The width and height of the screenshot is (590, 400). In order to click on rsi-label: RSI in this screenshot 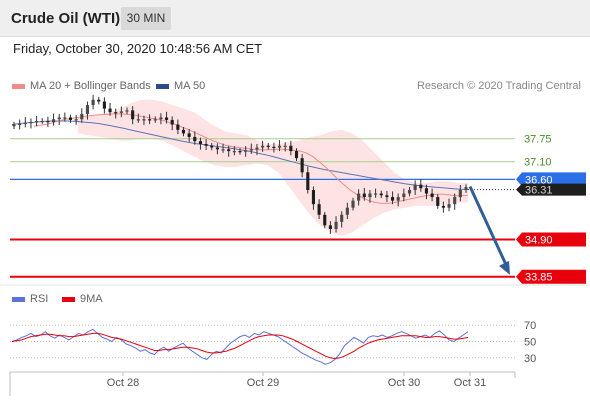, I will do `click(39, 299)`.